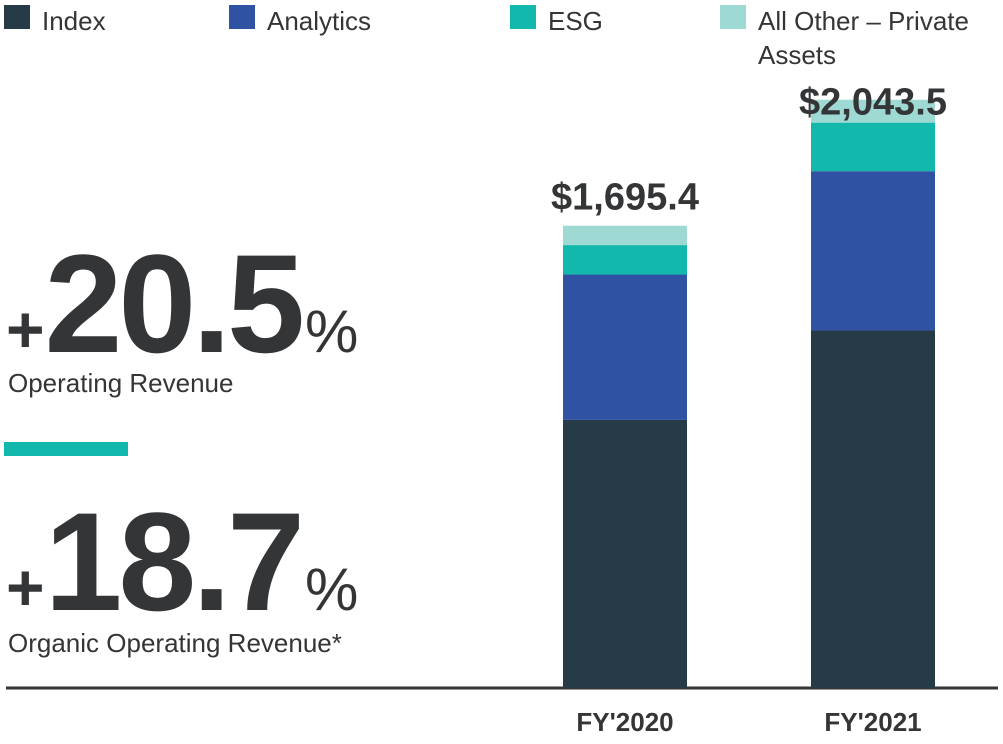 Image resolution: width=1003 pixels, height=744 pixels. I want to click on legend-label-private-assets: All Other – Private Assets, so click(863, 38).